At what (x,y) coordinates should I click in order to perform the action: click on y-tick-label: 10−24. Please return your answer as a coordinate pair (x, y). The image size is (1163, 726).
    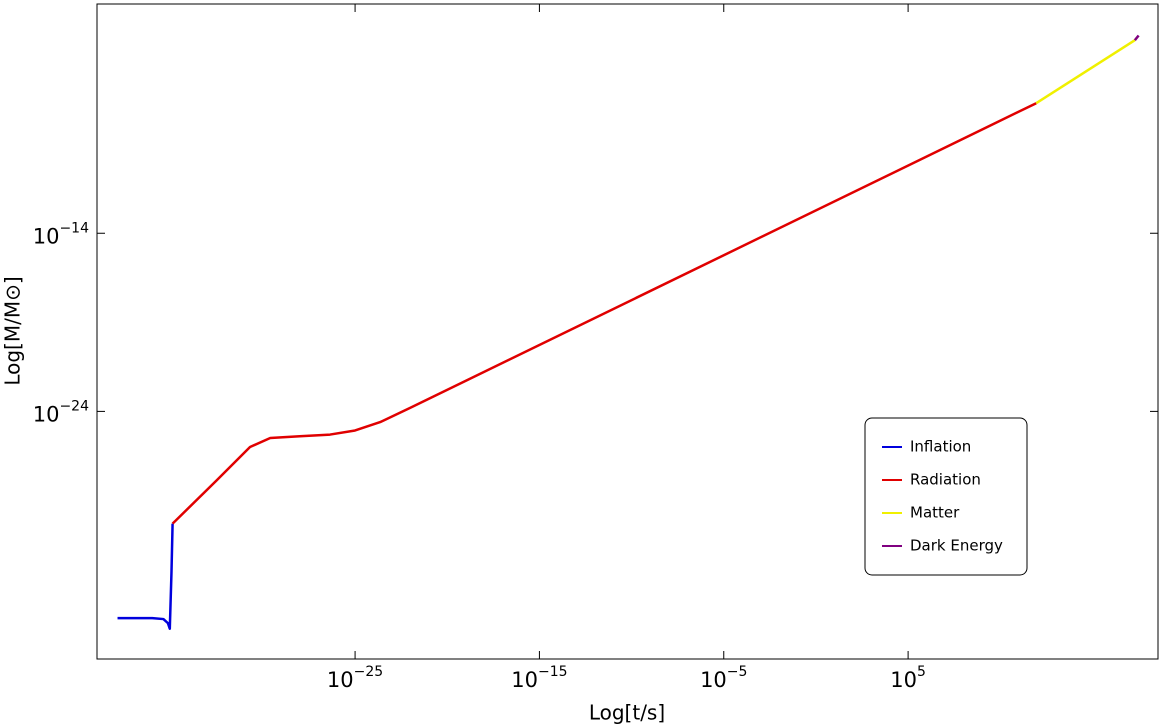
    Looking at the image, I should click on (61, 412).